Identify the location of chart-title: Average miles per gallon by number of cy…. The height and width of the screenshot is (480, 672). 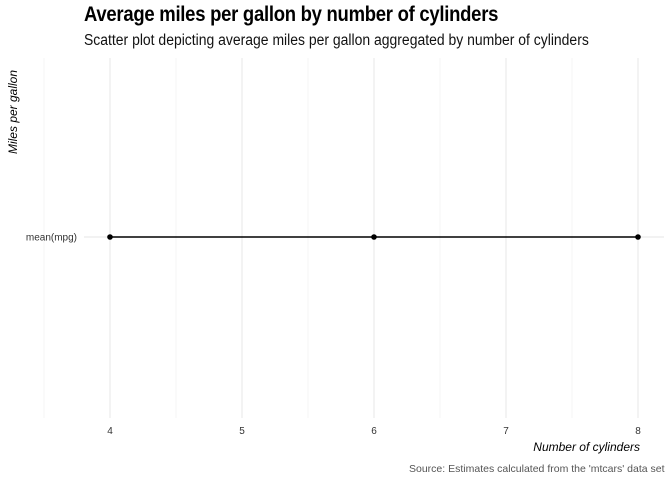
(291, 14).